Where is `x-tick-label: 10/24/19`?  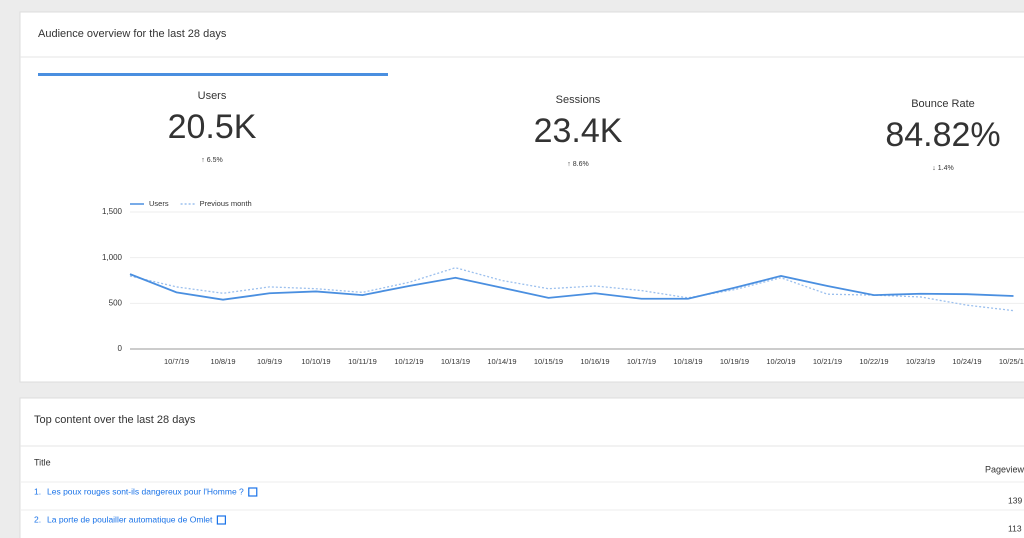 x-tick-label: 10/24/19 is located at coordinates (966, 361).